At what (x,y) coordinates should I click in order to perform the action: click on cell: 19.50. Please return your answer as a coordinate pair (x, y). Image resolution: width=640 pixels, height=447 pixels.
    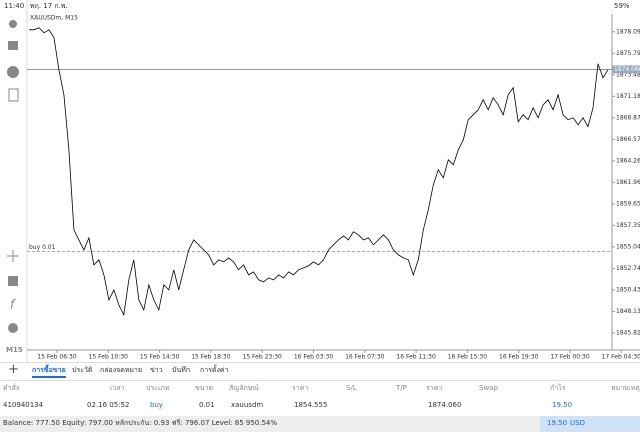
    Looking at the image, I should click on (562, 405).